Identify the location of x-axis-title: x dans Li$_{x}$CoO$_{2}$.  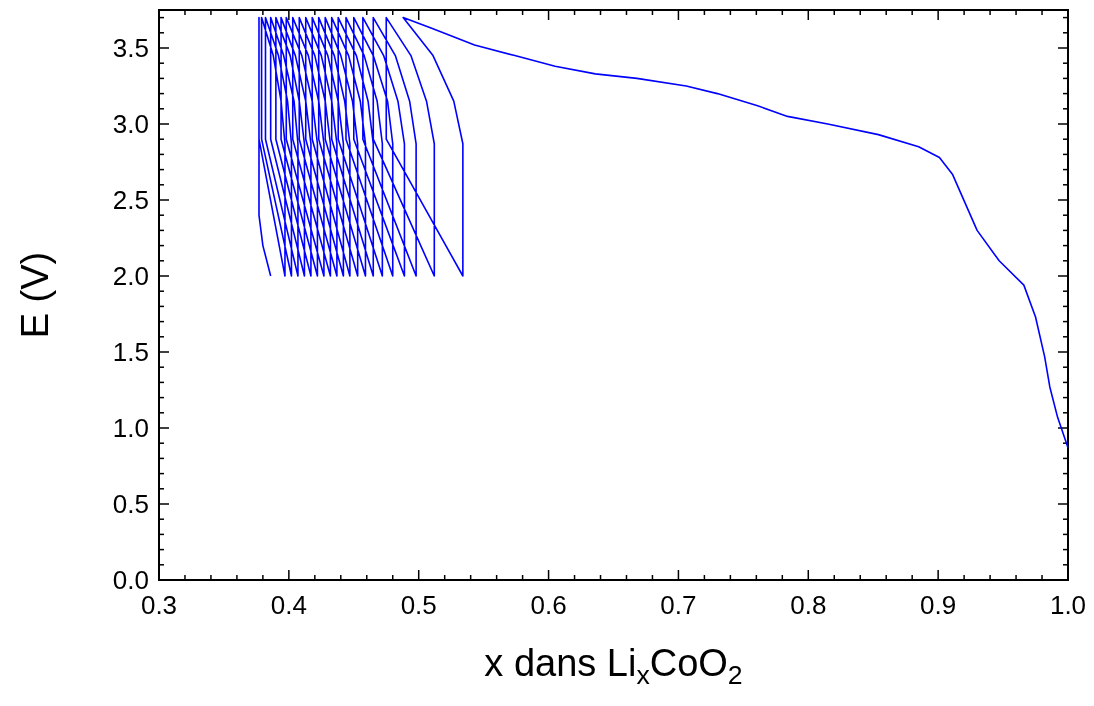
(613, 666).